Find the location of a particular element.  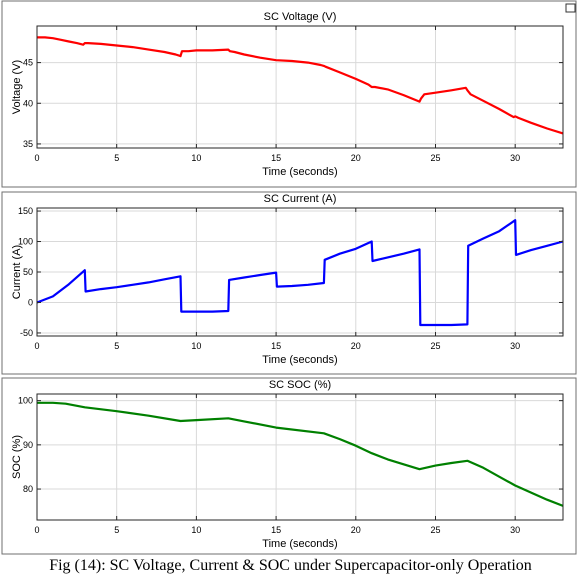

chart-title: SC SOC (%) is located at coordinates (300, 385).